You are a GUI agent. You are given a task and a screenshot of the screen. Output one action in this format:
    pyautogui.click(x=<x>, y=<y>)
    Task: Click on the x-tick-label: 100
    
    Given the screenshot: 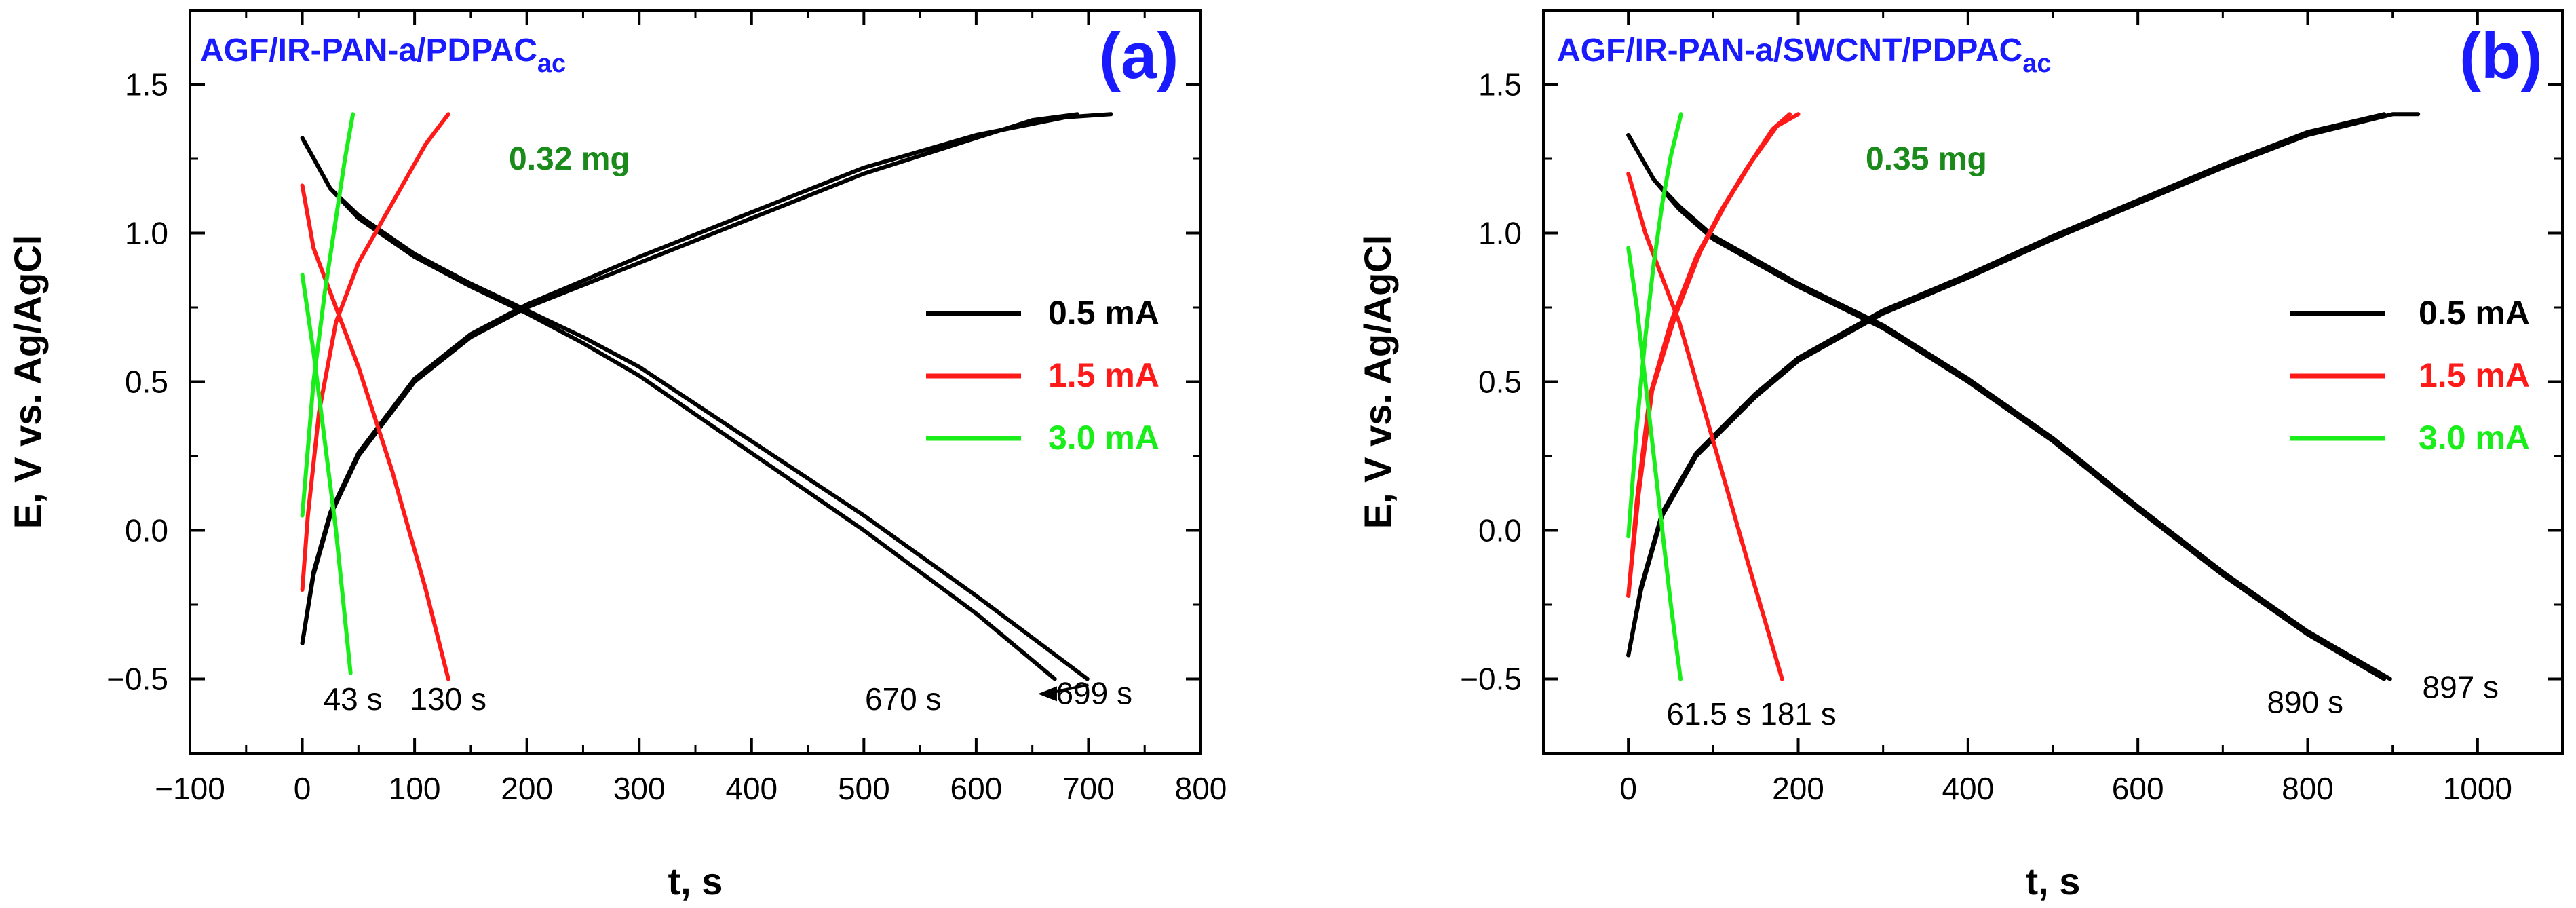 What is the action you would take?
    pyautogui.click(x=415, y=789)
    